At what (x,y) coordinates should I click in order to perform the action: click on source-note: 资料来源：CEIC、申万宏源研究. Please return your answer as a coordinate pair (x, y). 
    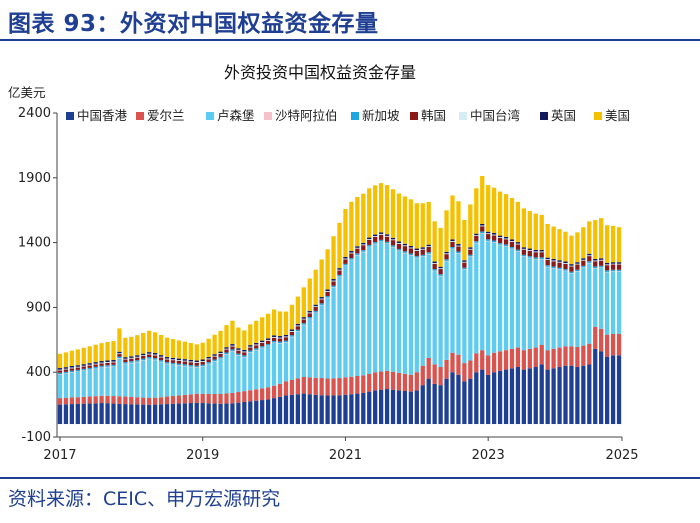
    Looking at the image, I should click on (144, 499).